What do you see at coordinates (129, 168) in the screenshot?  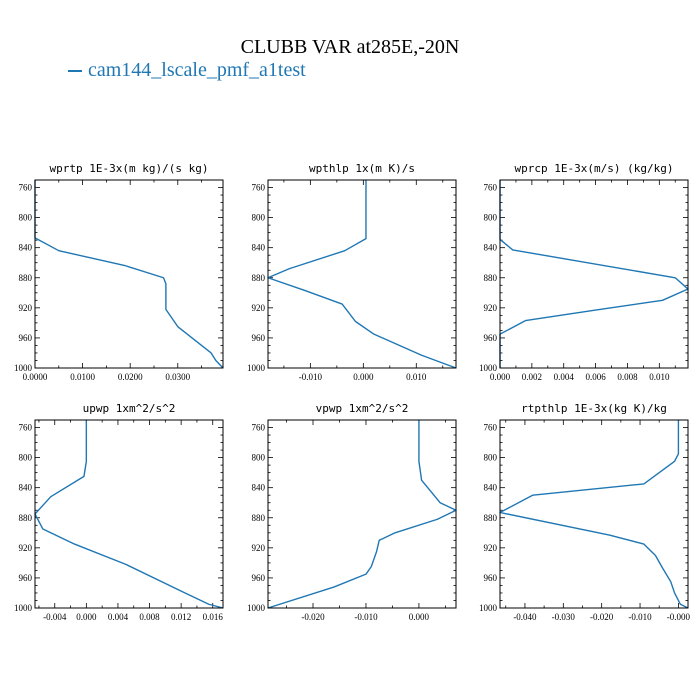 I see `panel-title: wprtp 1E-3x(m kg)/(s kg)` at bounding box center [129, 168].